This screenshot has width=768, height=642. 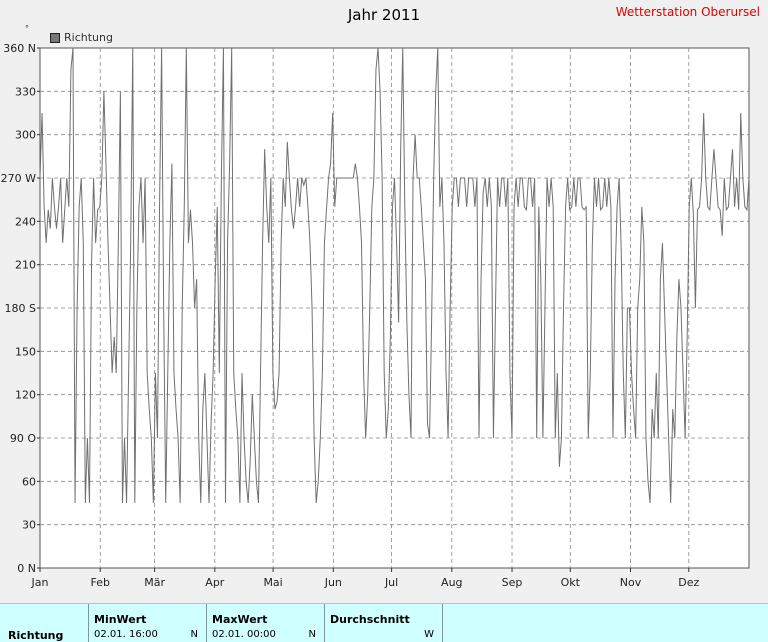 I want to click on x-tick-label-6: Jul, so click(x=391, y=582).